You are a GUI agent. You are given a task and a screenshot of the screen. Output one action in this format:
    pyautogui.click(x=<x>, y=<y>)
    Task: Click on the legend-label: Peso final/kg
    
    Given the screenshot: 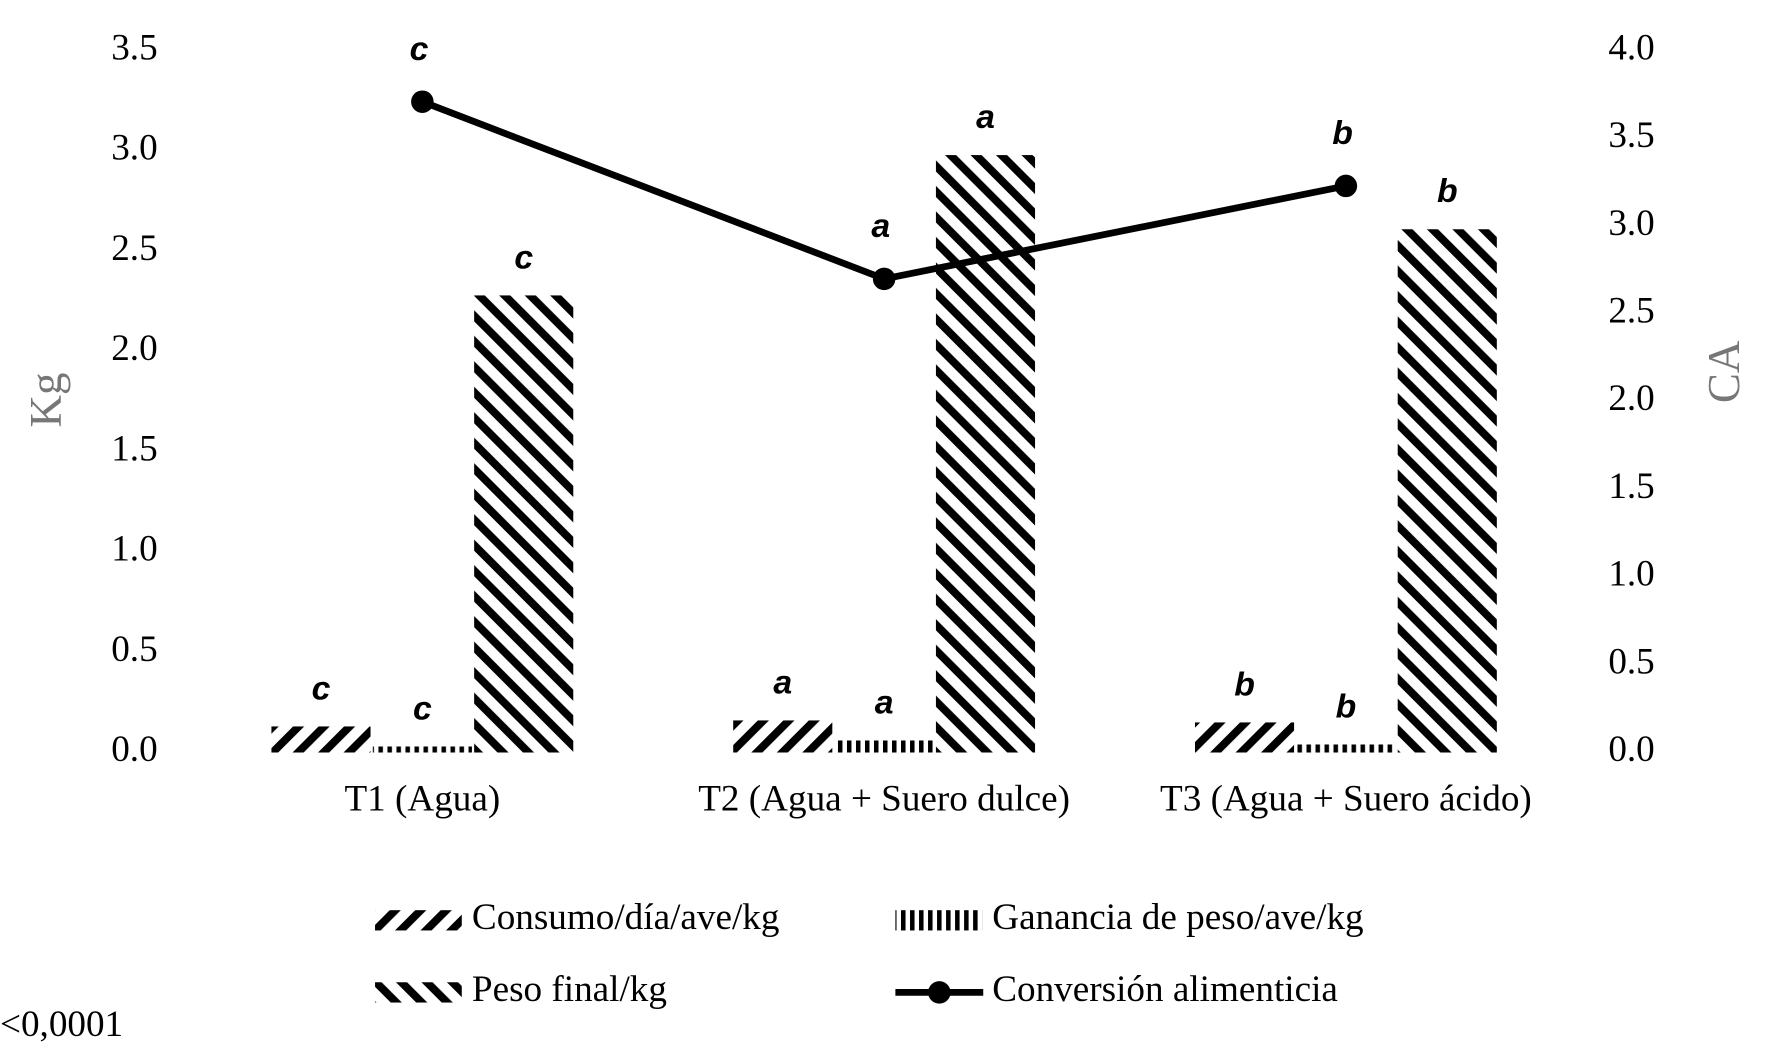 What is the action you would take?
    pyautogui.click(x=569, y=989)
    